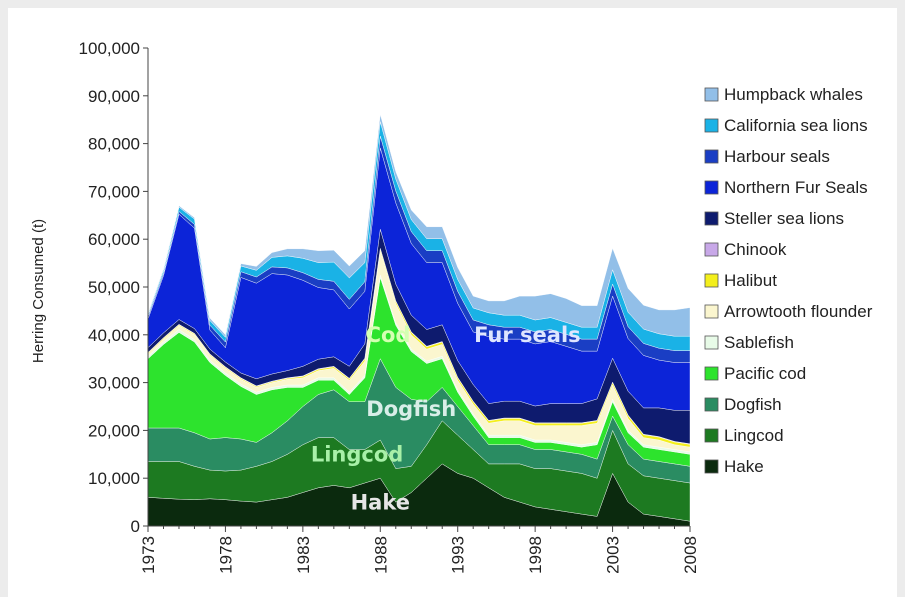  I want to click on legend-label-california-sea-lions: California sea lions, so click(796, 125).